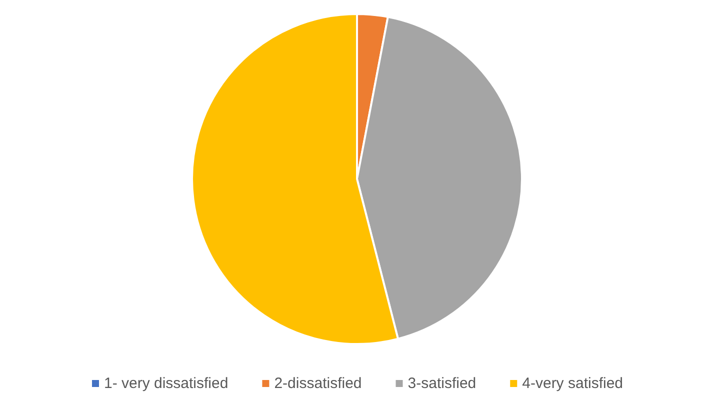 This screenshot has width=715, height=401. What do you see at coordinates (442, 383) in the screenshot?
I see `legend-label: 3-satisfied` at bounding box center [442, 383].